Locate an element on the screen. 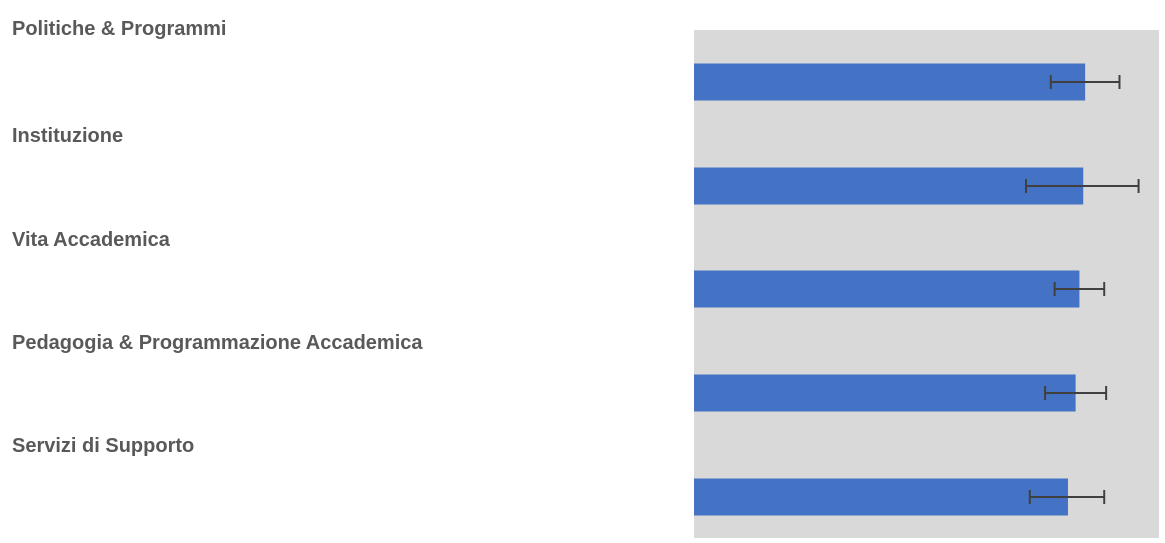 This screenshot has height=543, width=1165. category-label-vita-accademica: Vita Accademica is located at coordinates (91, 240).